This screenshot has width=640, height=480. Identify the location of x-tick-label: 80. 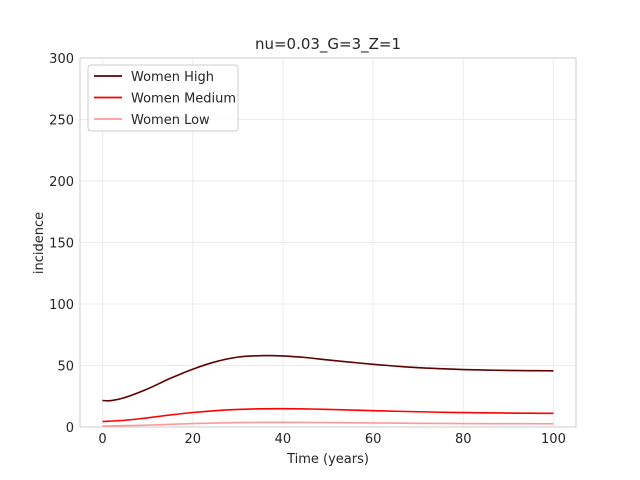
(463, 439).